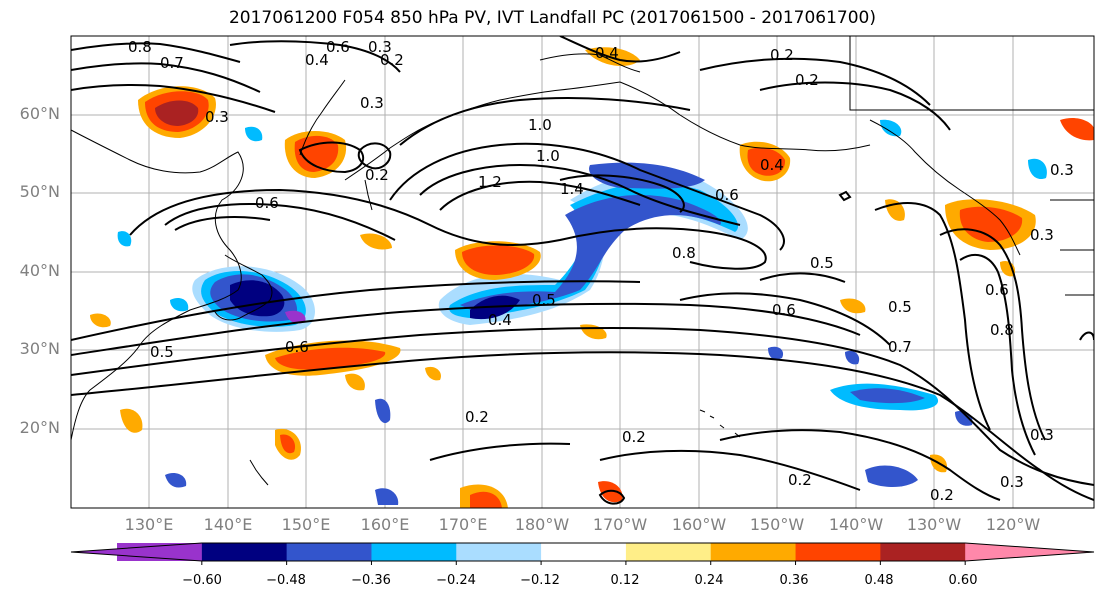  Describe the element at coordinates (385, 524) in the screenshot. I see `lon-label: 160°E` at that location.